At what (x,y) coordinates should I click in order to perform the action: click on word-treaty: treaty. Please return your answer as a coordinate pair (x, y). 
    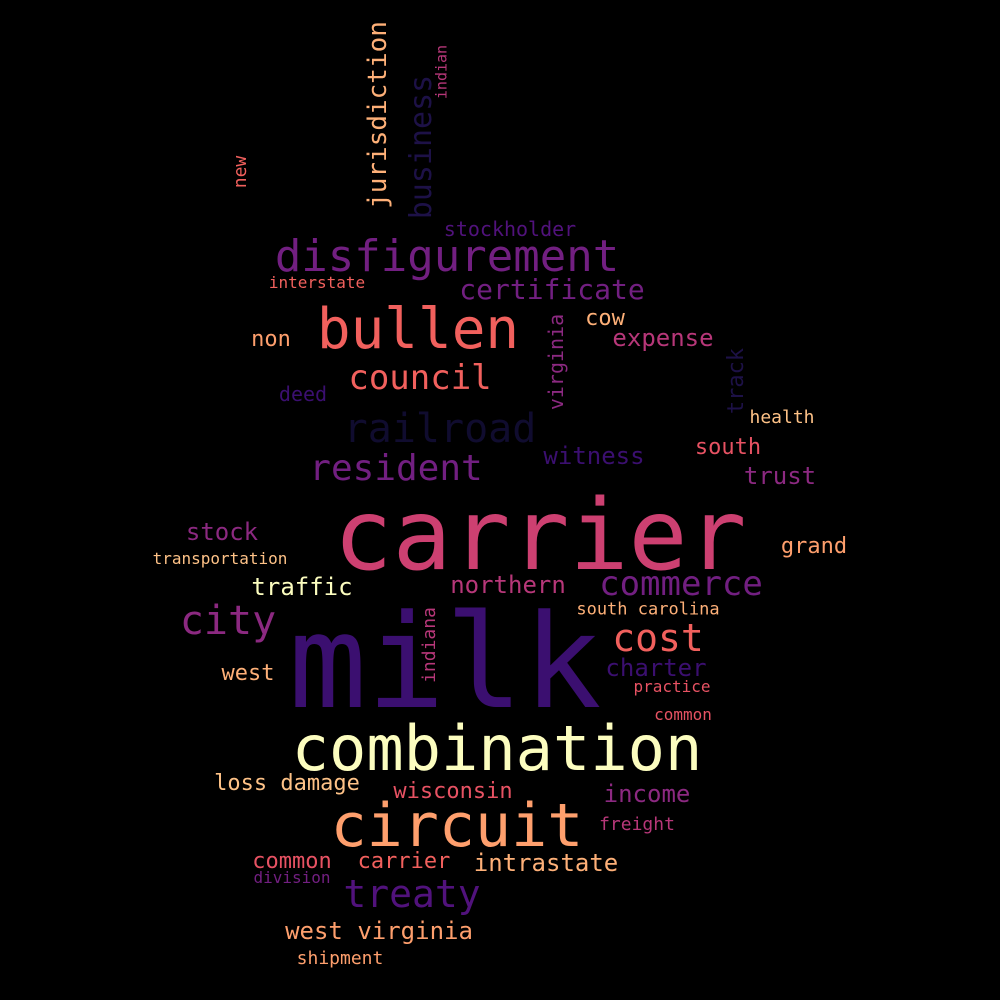
    Looking at the image, I should click on (412, 894).